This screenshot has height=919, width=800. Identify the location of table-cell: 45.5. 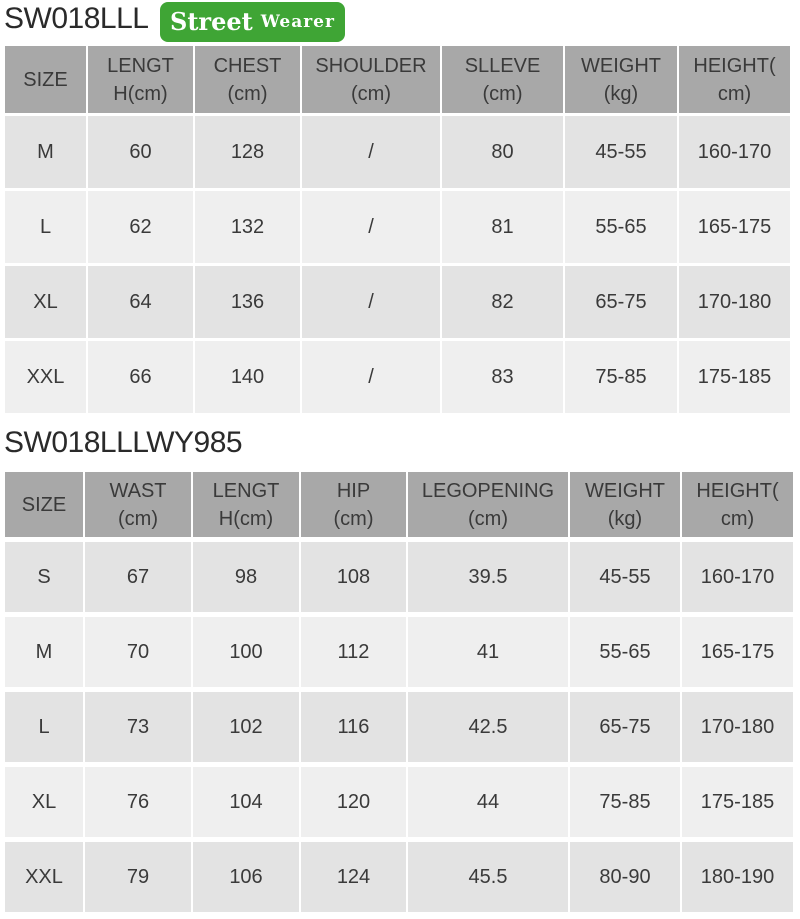
(488, 877).